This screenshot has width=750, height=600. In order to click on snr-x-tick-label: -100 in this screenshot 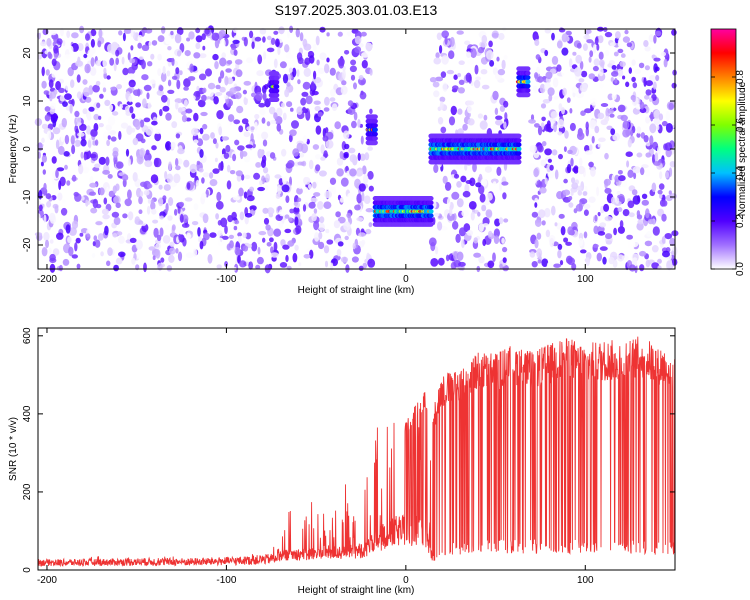, I will do `click(226, 580)`.